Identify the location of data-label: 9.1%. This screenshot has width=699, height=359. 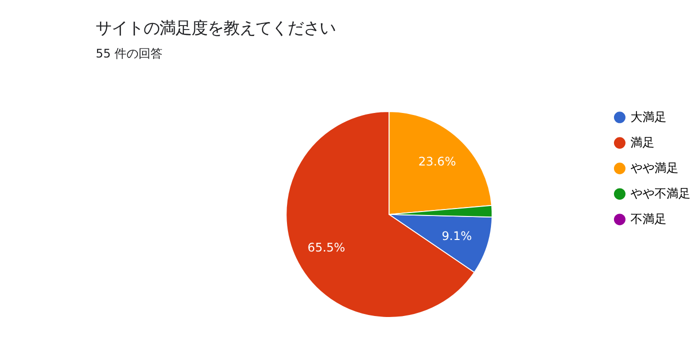
(457, 235).